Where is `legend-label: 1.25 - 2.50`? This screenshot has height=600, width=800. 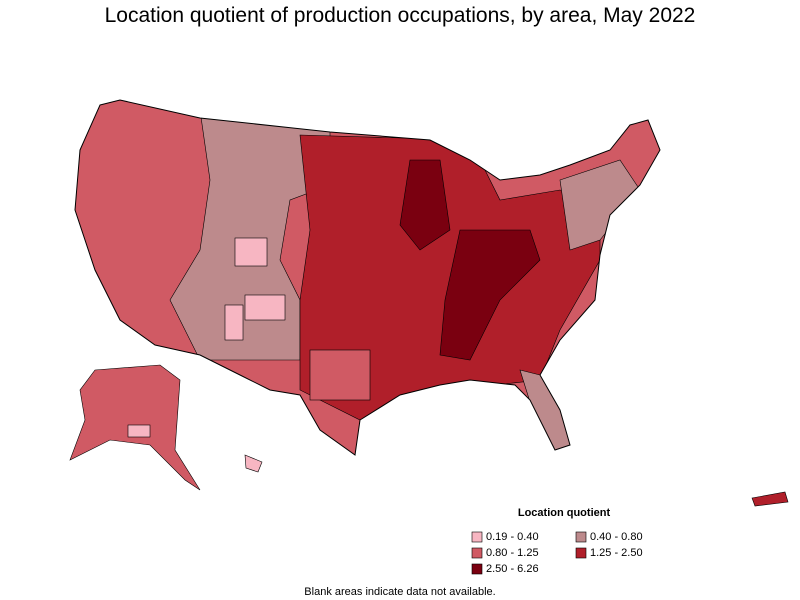 legend-label: 1.25 - 2.50 is located at coordinates (616, 553).